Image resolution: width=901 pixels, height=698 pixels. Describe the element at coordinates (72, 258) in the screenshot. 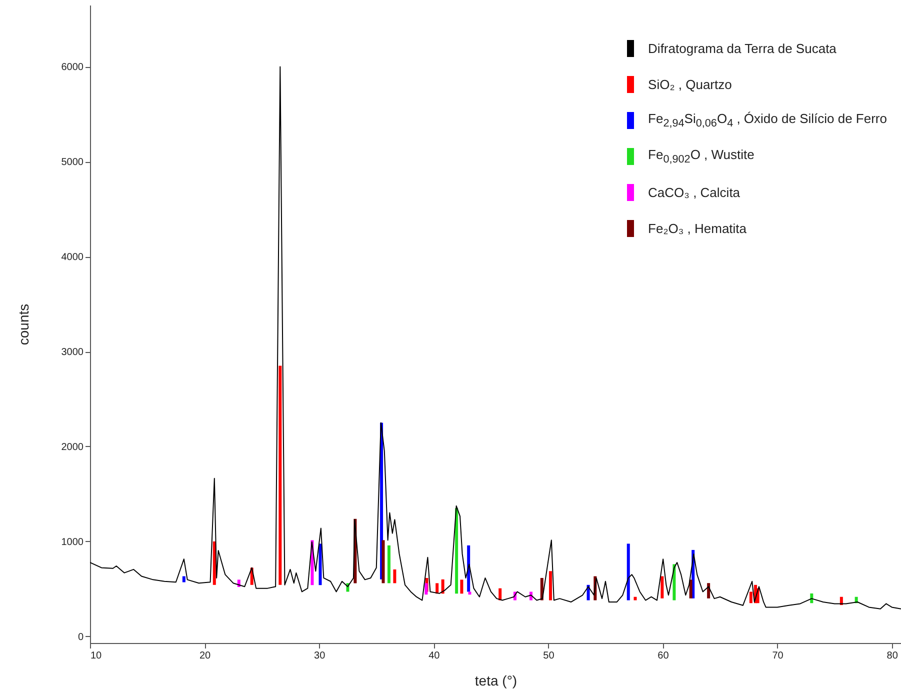

I see `y-tick-label: 4000` at that location.